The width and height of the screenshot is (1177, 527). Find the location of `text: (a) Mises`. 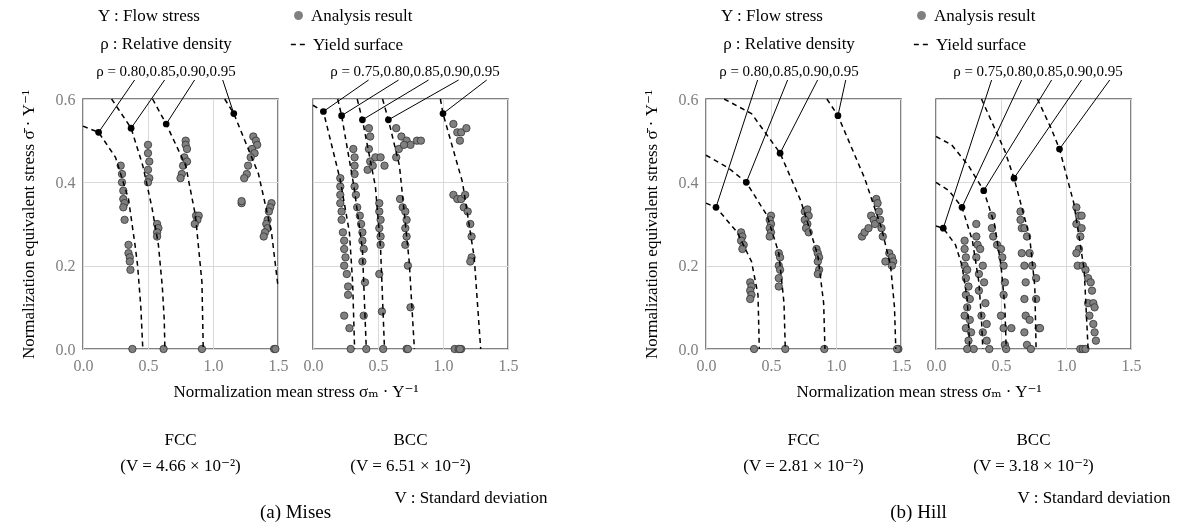

text: (a) Mises is located at coordinates (295, 512).